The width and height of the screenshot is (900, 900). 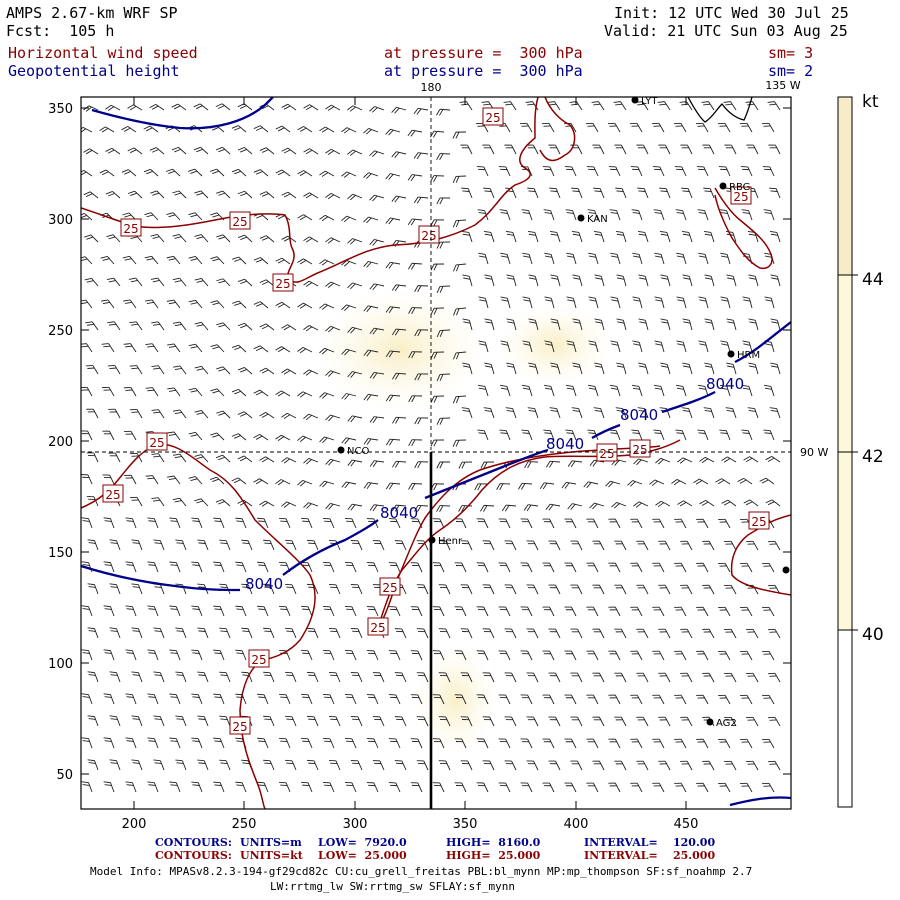 What do you see at coordinates (193, 855) in the screenshot?
I see `footer-contours-2: CONTOURS:` at bounding box center [193, 855].